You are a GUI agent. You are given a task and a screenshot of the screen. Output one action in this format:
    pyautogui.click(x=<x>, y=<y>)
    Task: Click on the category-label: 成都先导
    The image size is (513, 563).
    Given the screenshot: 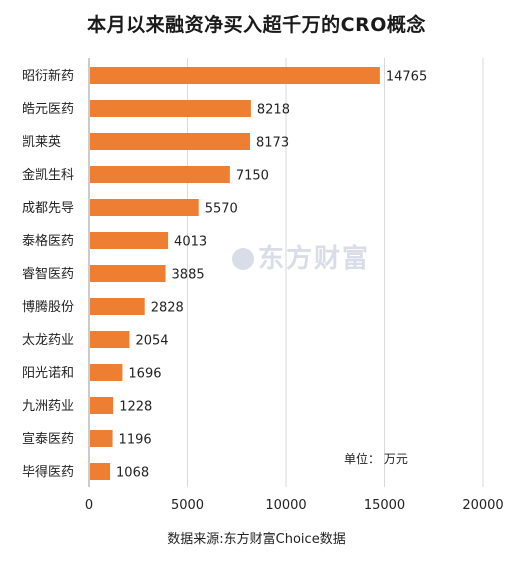 What is the action you would take?
    pyautogui.click(x=48, y=208)
    